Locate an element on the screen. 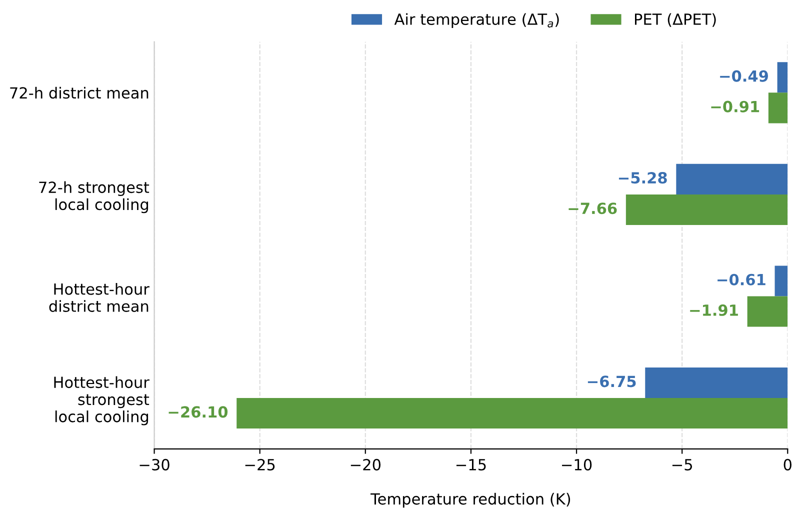  x-tick-label: −5 is located at coordinates (682, 464).